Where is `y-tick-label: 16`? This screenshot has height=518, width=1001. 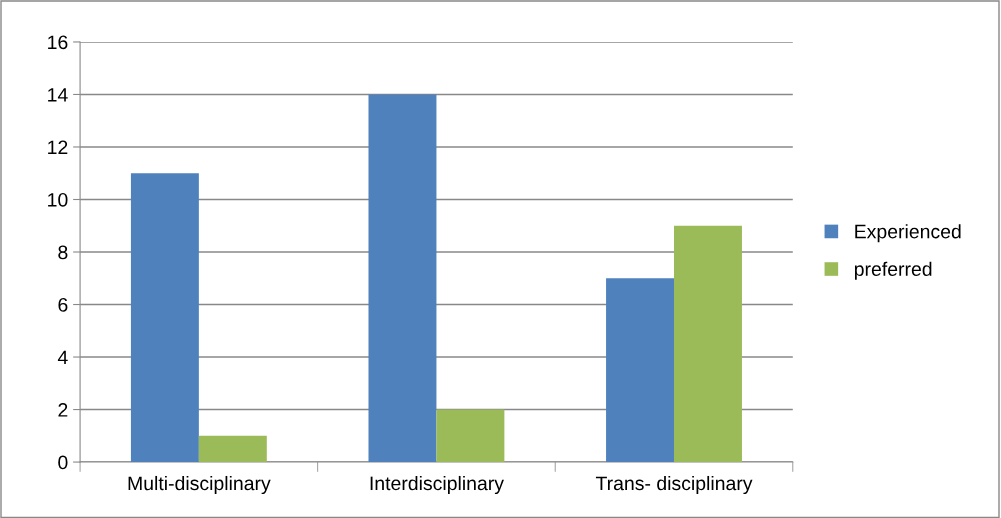
y-tick-label: 16 is located at coordinates (58, 42).